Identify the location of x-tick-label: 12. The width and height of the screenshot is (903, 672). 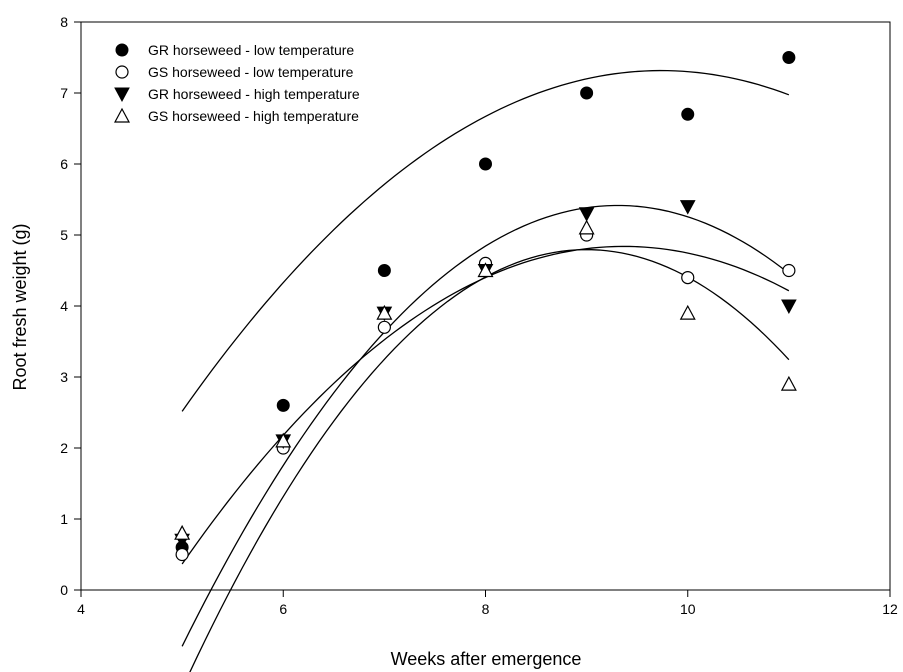
(890, 609).